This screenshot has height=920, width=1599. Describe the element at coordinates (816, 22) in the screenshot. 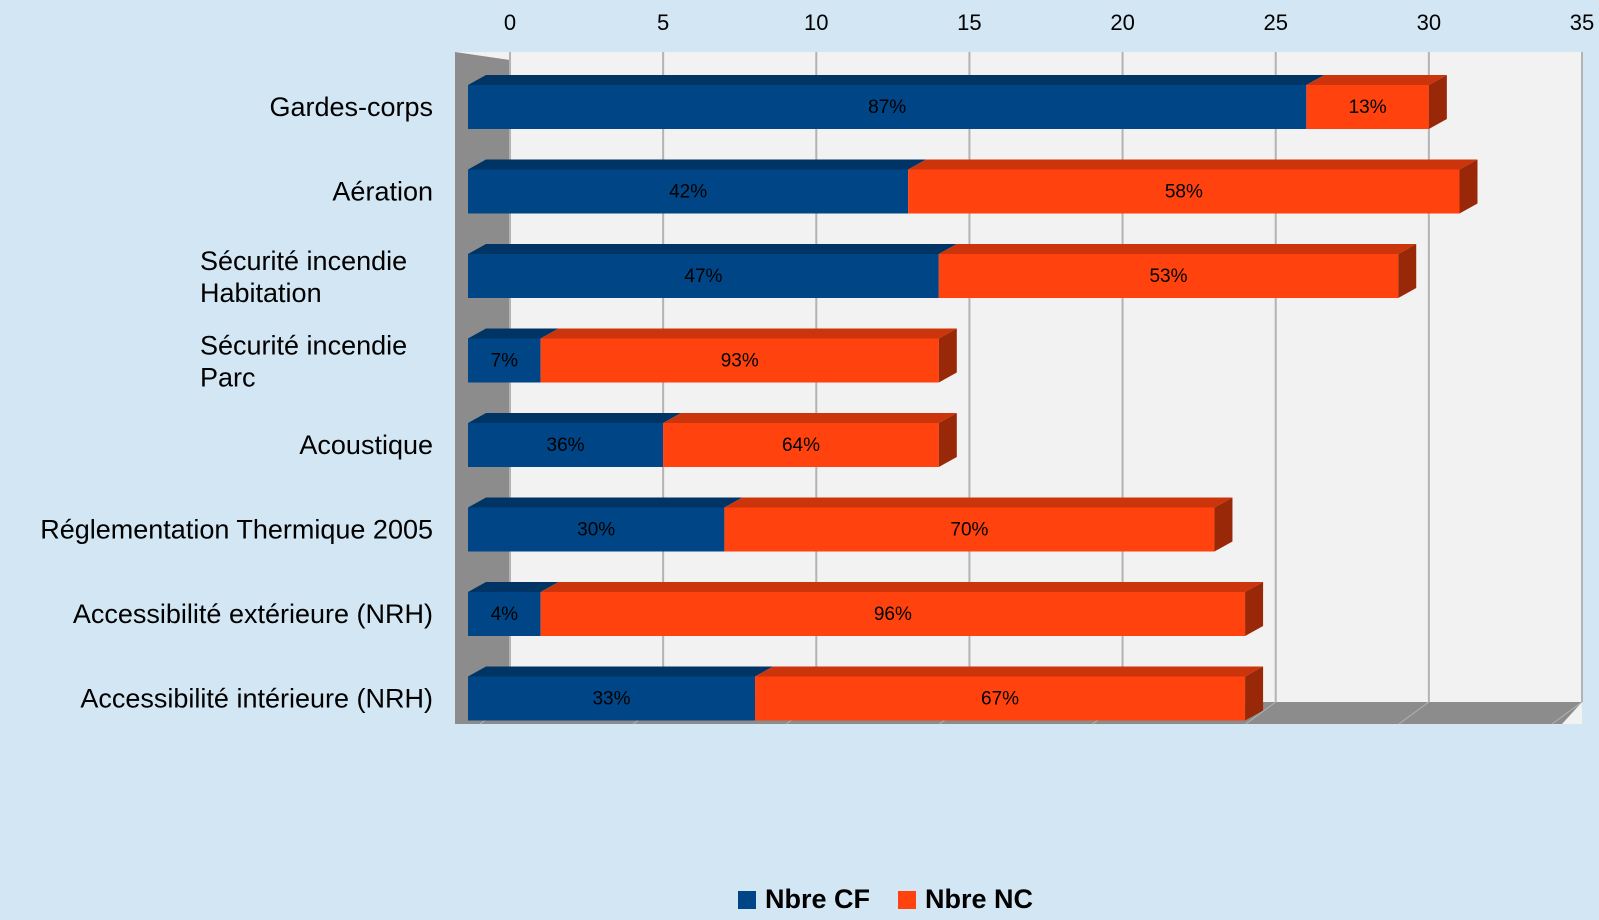

I see `x-tick-label: 10` at that location.